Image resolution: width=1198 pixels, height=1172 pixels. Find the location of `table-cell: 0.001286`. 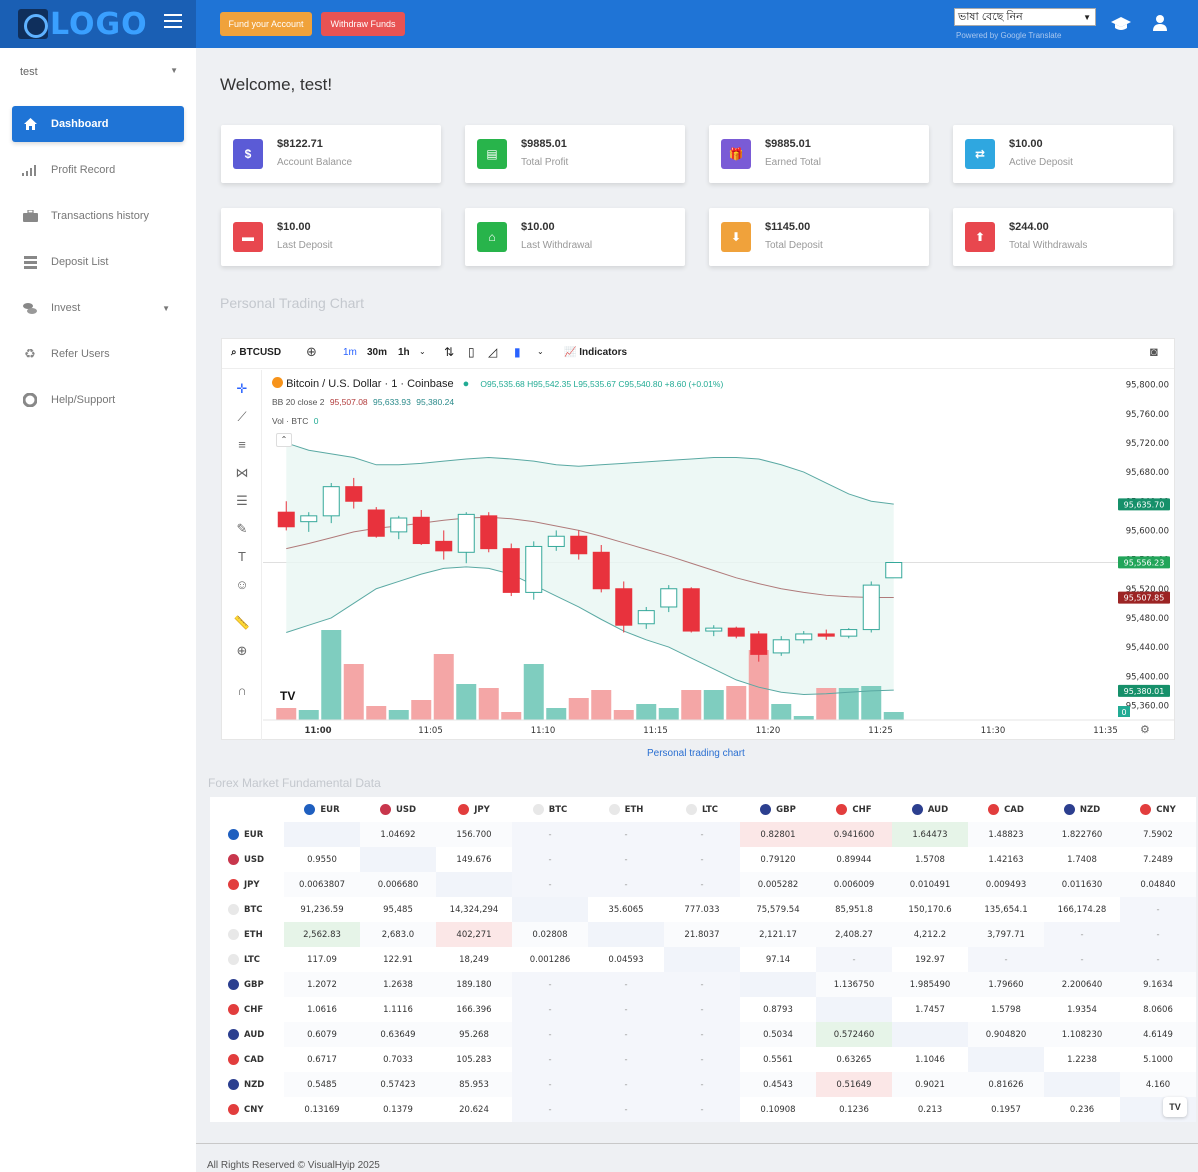

table-cell: 0.001286 is located at coordinates (550, 959).